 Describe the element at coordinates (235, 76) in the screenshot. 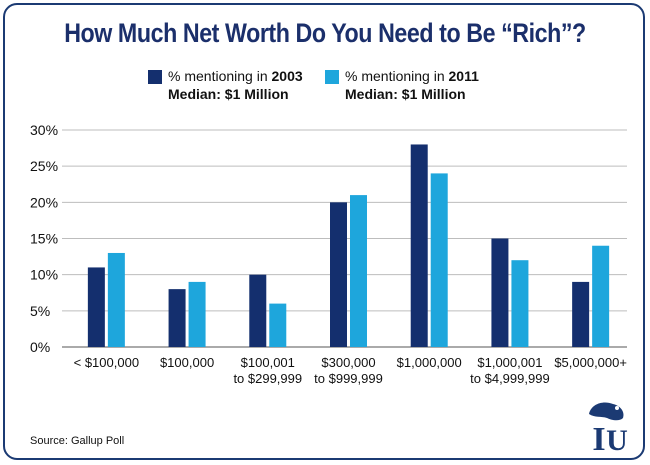

I see `legend-label-2003: % mentioning in 2003` at that location.